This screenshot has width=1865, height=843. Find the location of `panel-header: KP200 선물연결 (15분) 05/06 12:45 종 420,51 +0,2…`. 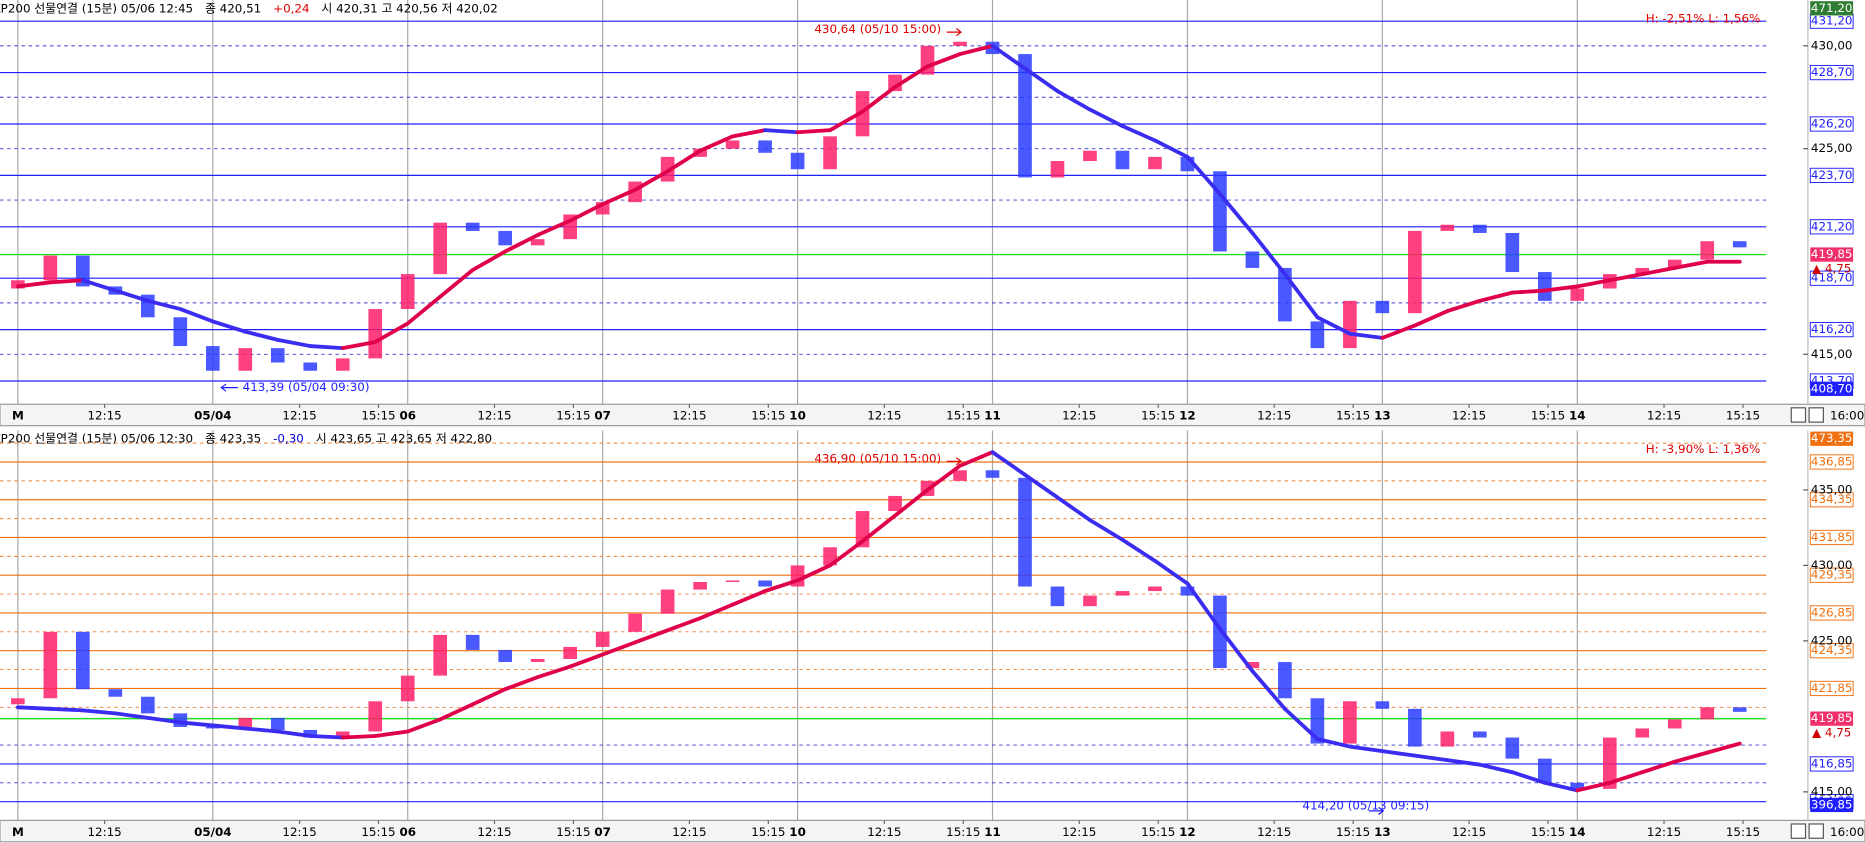

panel-header: KP200 선물연결 (15분) 05/06 12:45 종 420,51 +0,2… is located at coordinates (249, 8).